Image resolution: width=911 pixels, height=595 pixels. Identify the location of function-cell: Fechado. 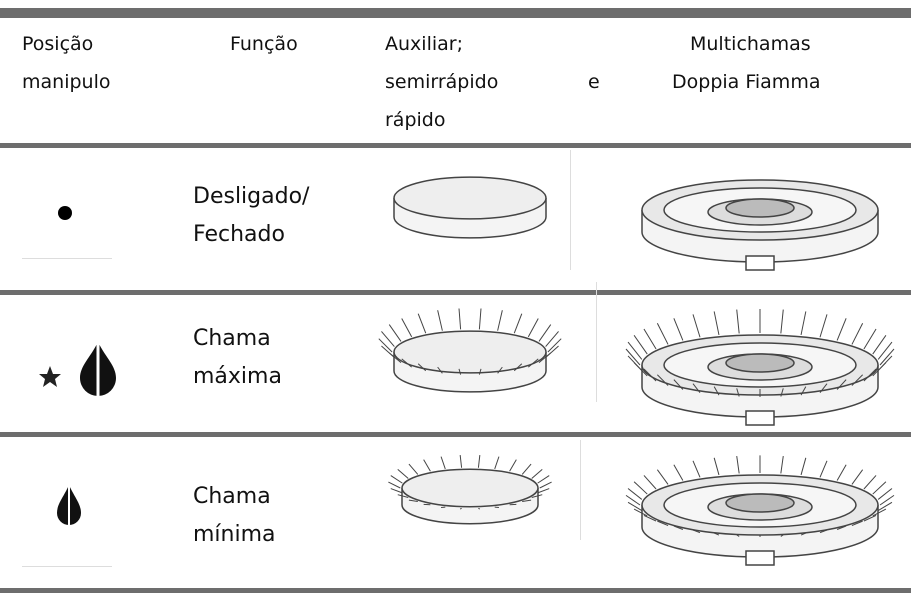
(239, 234).